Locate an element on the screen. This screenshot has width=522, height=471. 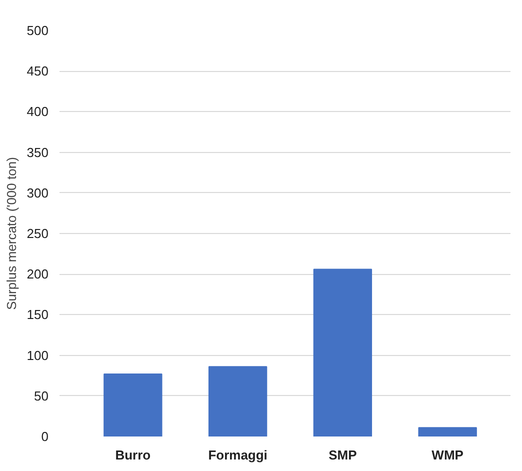
x-tick-label: SMP is located at coordinates (343, 455).